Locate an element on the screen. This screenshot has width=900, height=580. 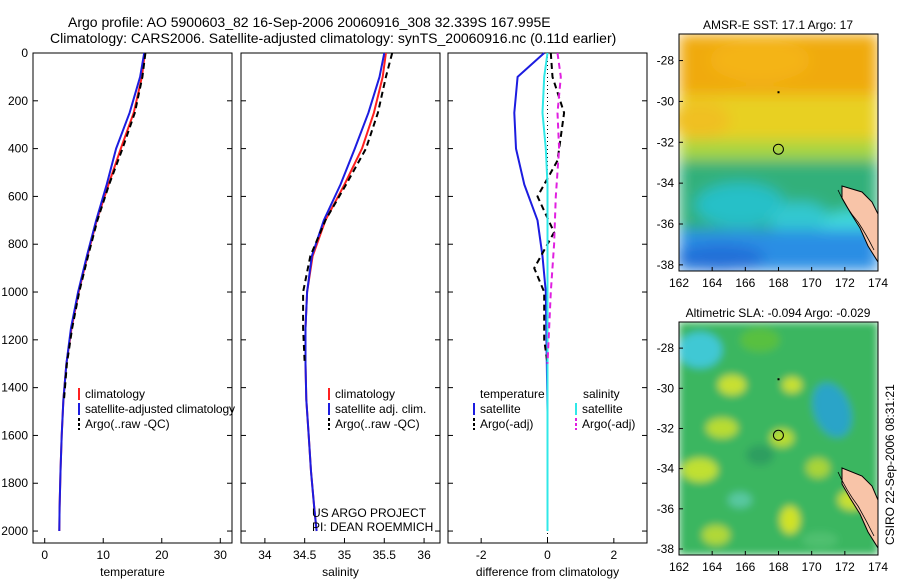
legend-header: temperature is located at coordinates (512, 394).